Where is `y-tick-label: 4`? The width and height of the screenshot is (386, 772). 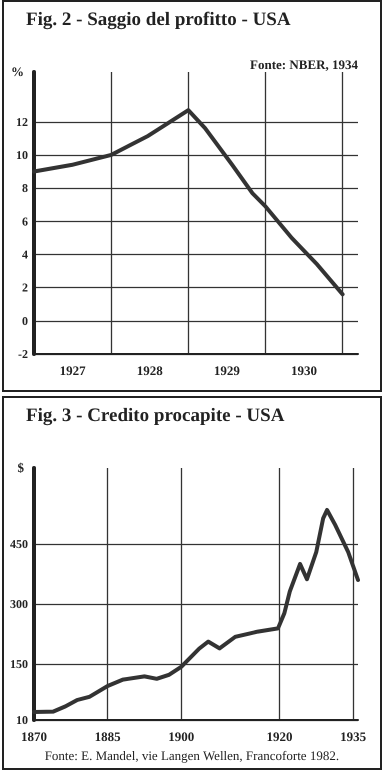
y-tick-label: 4 is located at coordinates (25, 254).